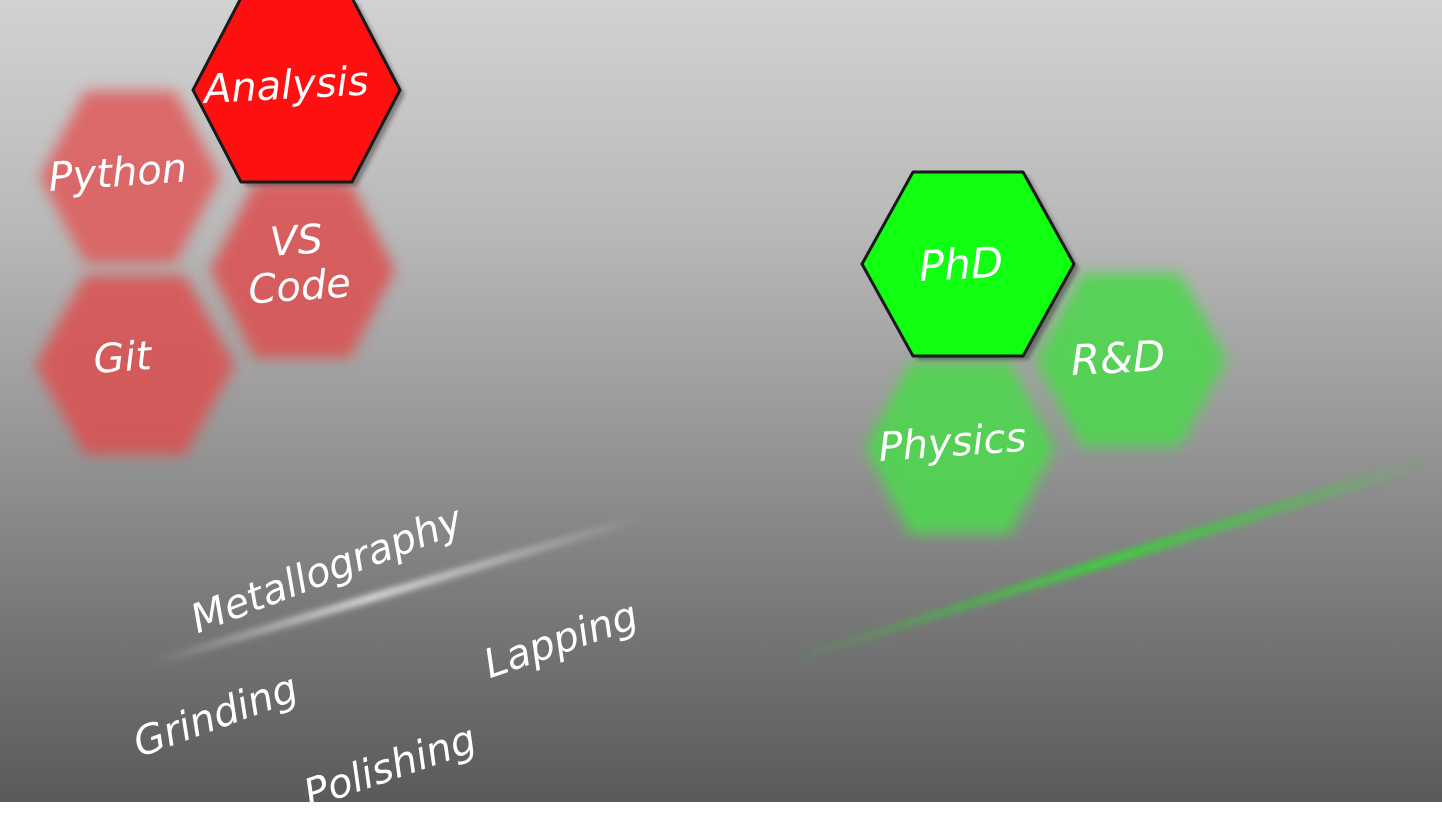 This screenshot has height=818, width=1442. Describe the element at coordinates (1118, 358) in the screenshot. I see `rnd-label: R&D` at that location.